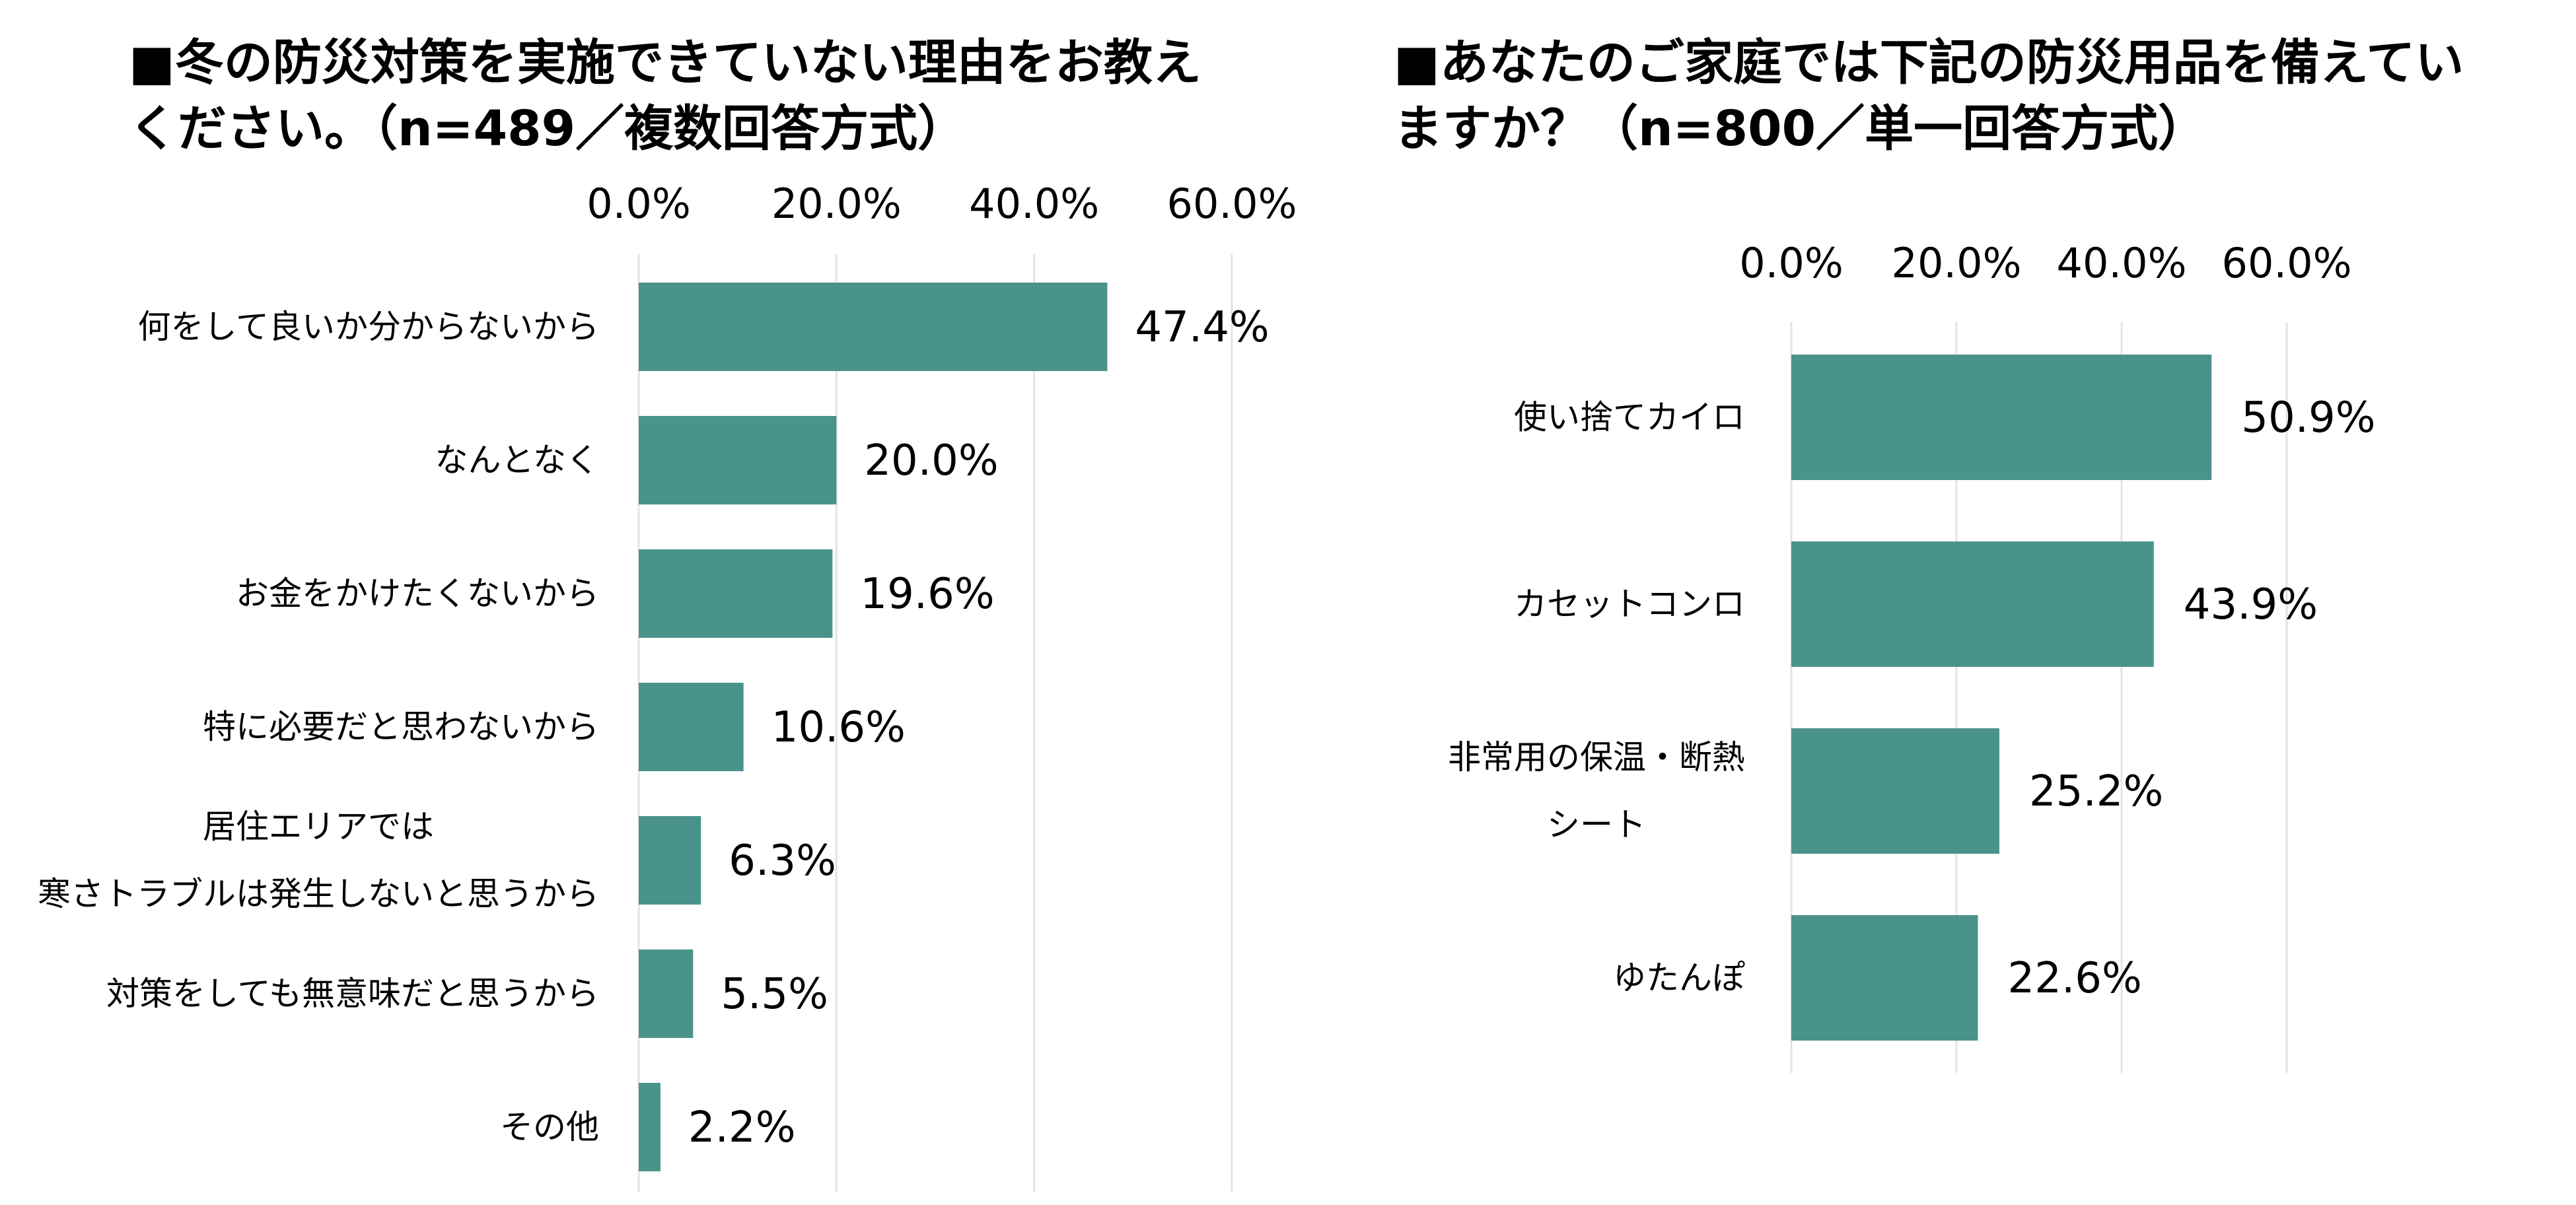 This screenshot has height=1205, width=2576. What do you see at coordinates (352, 994) in the screenshot?
I see `category-label: 対策をしても無意味だと思うから` at bounding box center [352, 994].